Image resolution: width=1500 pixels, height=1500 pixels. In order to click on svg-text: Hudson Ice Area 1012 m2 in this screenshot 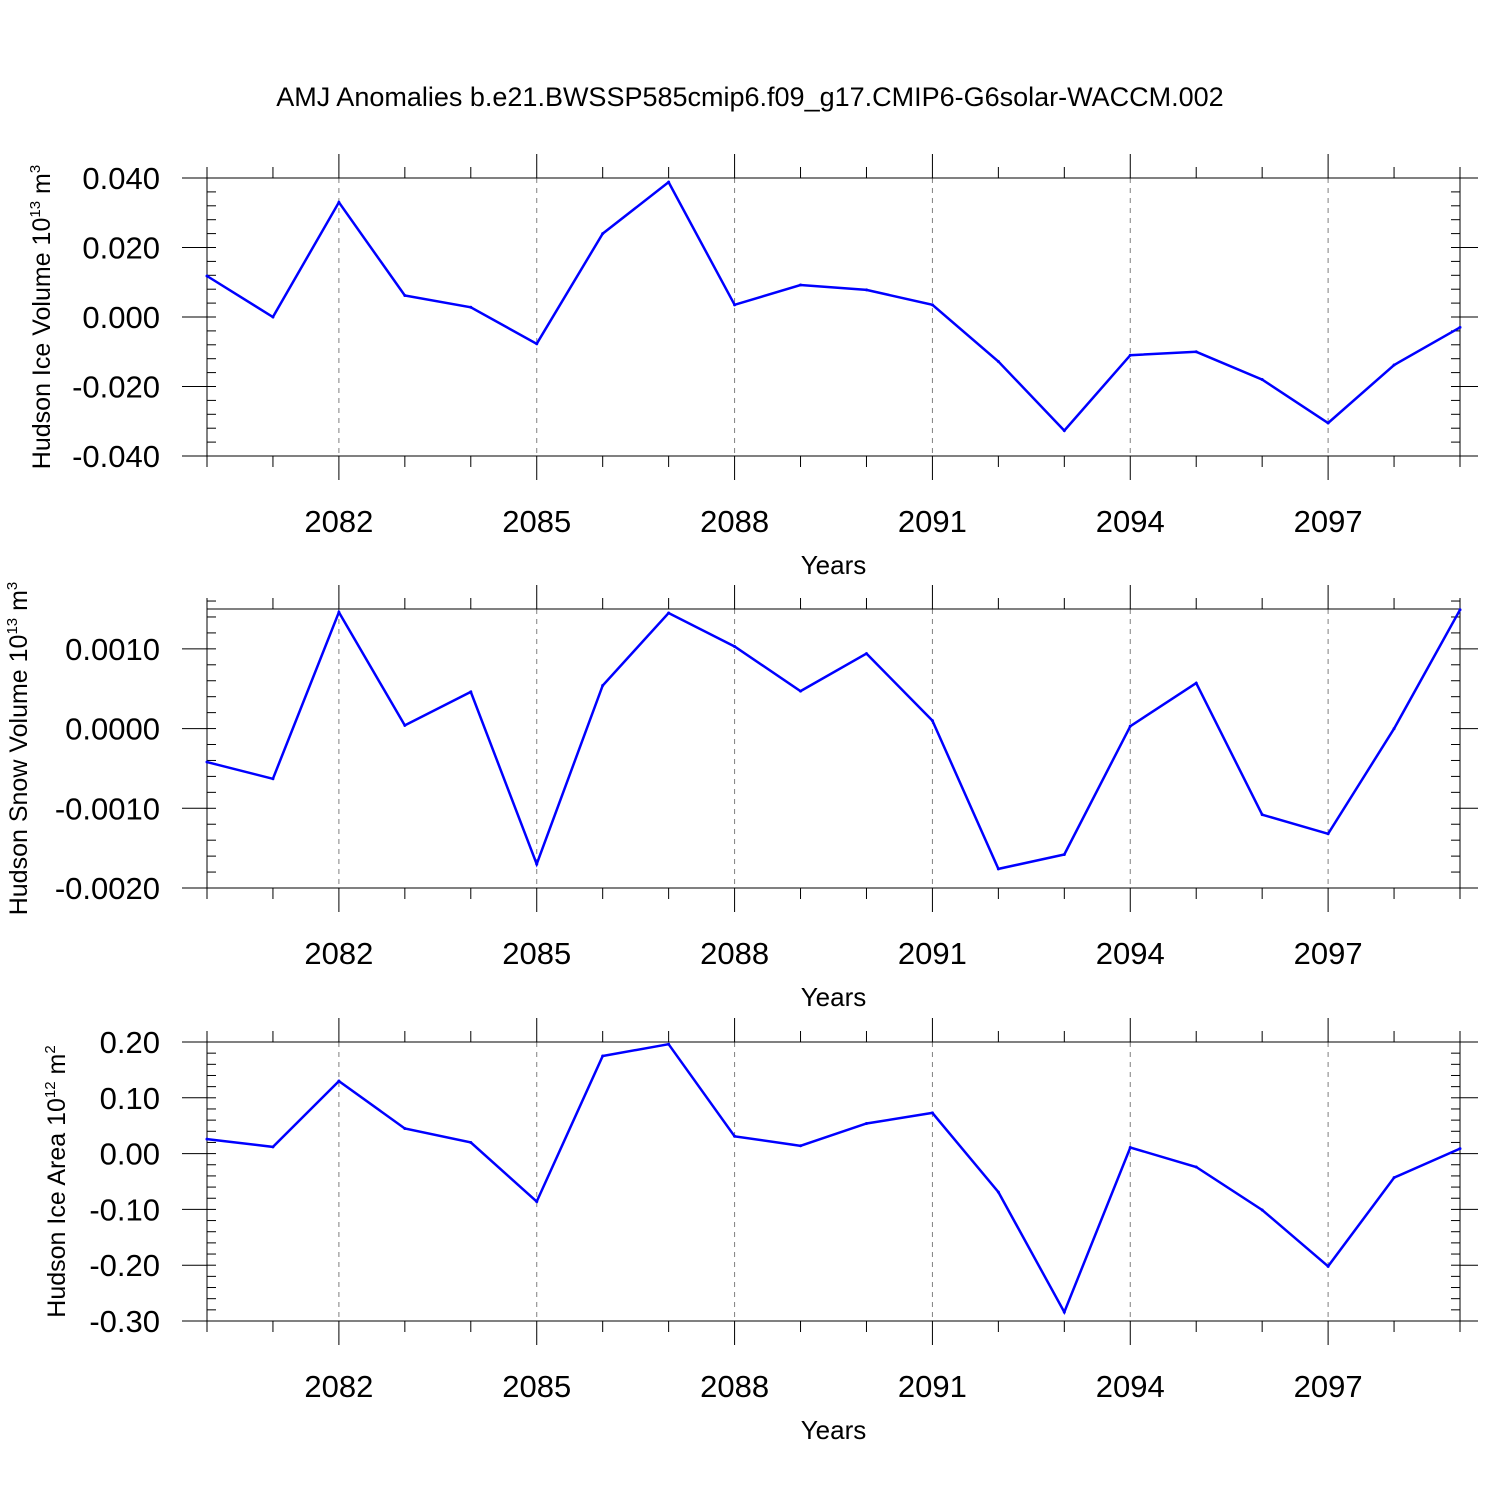, I will do `click(56, 1181)`.